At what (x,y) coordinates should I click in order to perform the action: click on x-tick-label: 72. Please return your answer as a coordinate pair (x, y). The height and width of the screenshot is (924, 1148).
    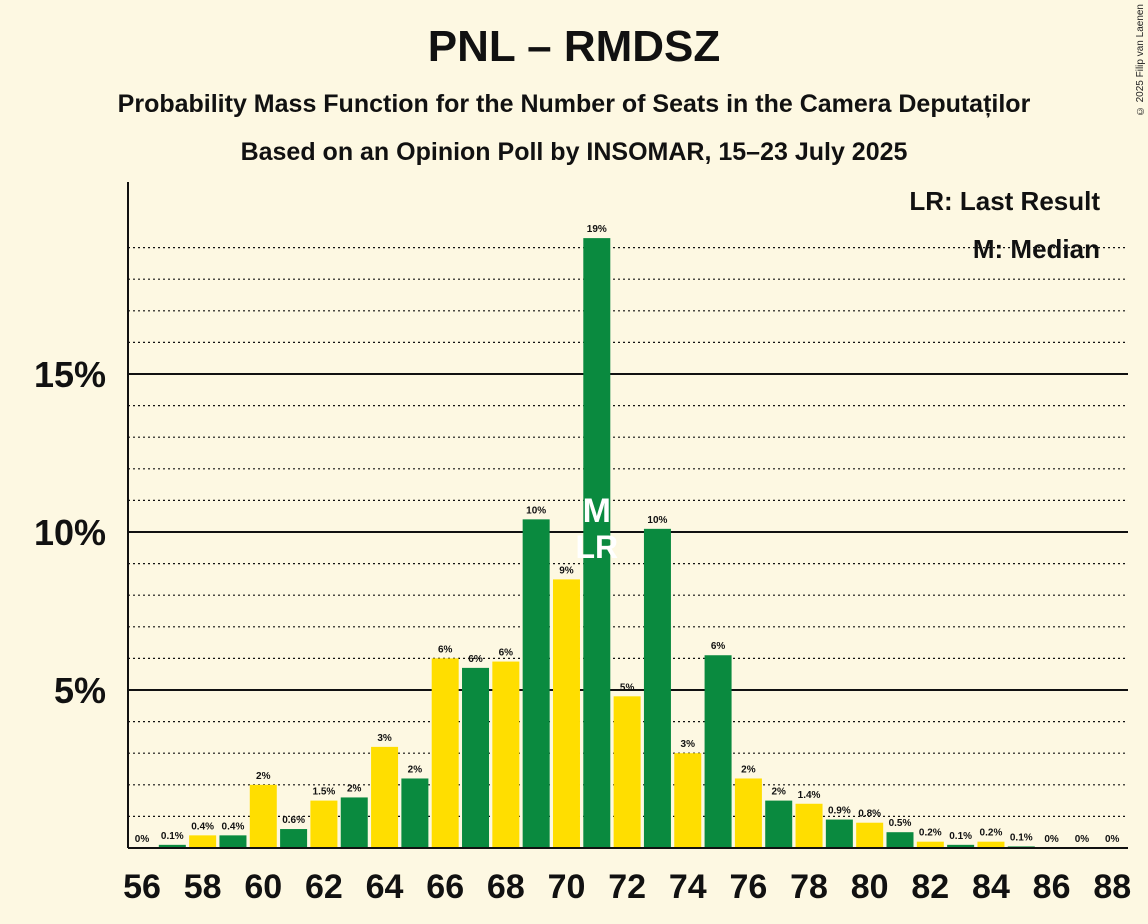
    Looking at the image, I should click on (627, 887).